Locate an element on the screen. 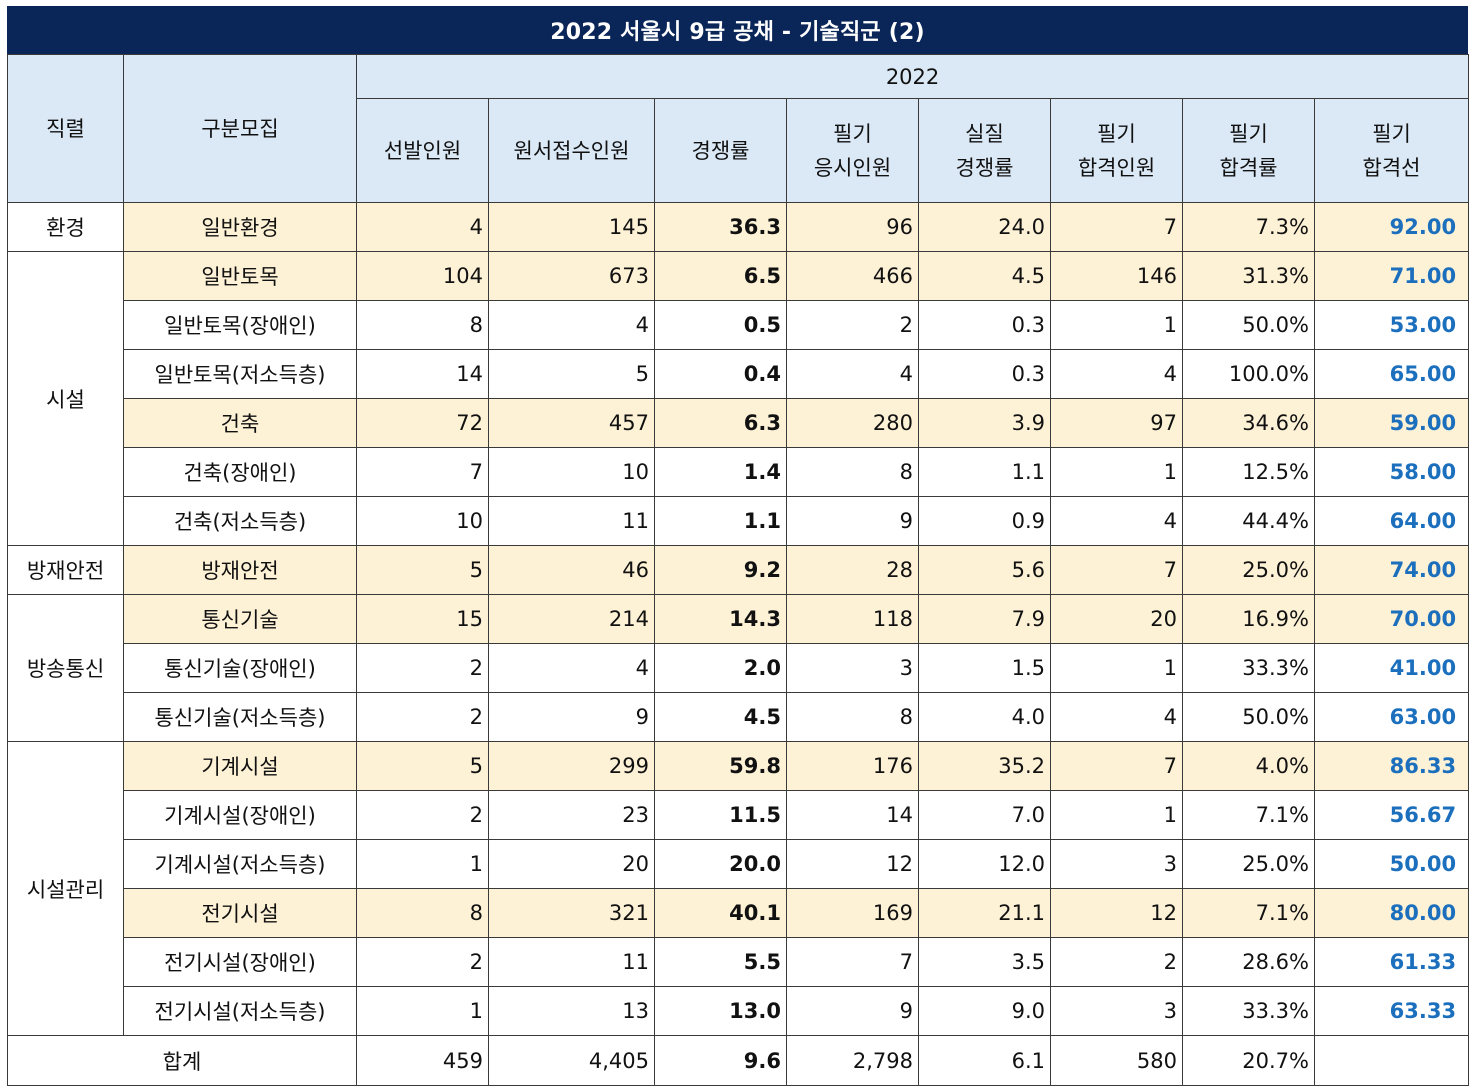  cell-selected: 5 is located at coordinates (422, 570).